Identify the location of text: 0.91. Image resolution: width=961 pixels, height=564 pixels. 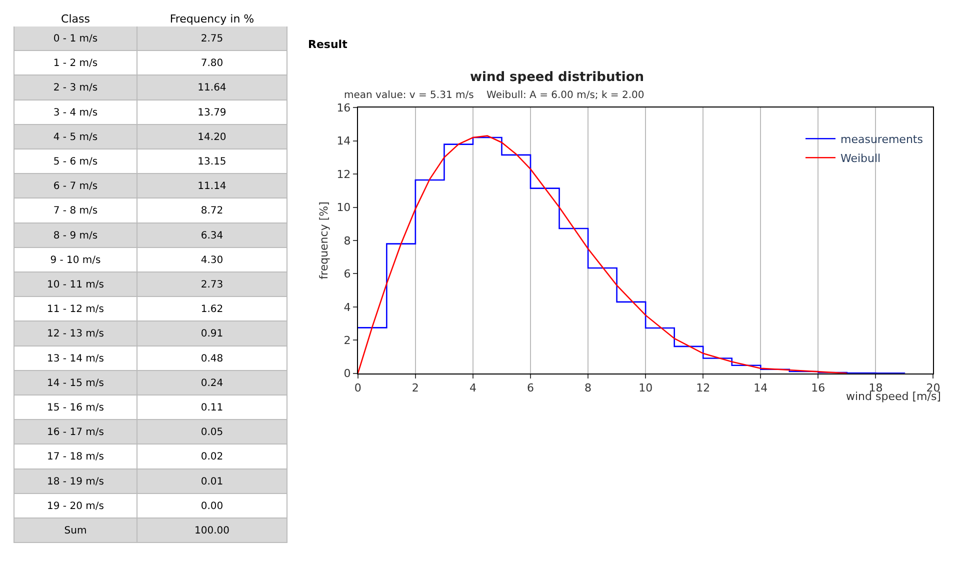
(212, 334).